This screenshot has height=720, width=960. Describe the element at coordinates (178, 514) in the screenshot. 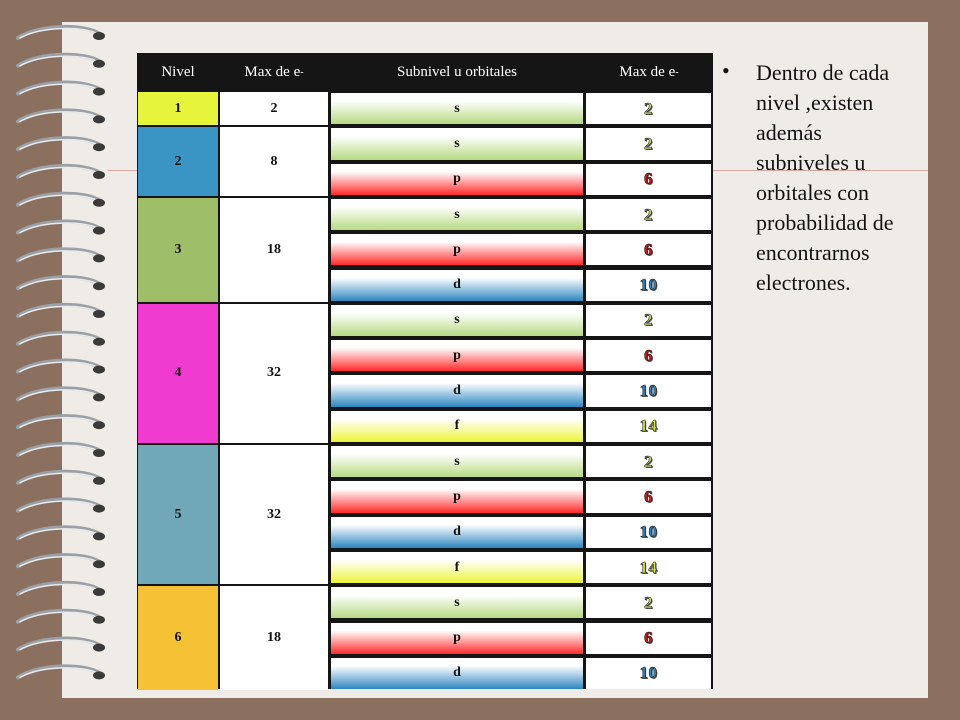

I see `level-number: 5` at that location.